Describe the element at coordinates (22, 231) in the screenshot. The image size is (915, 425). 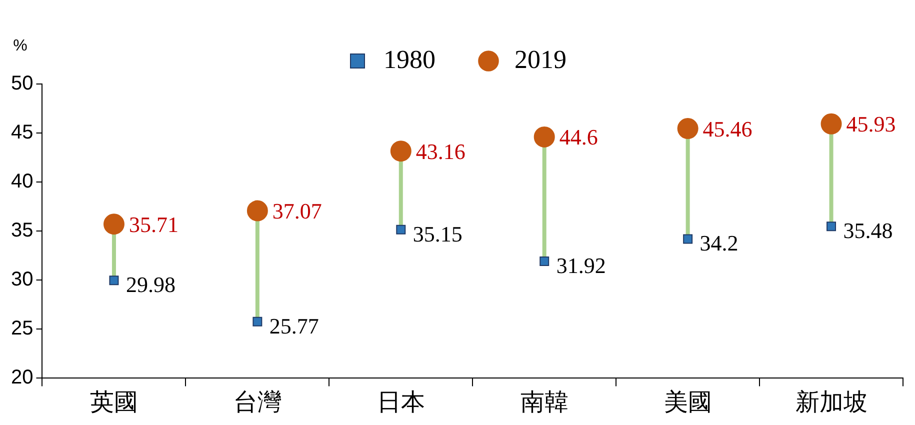
I see `y-tick-label: 35` at that location.